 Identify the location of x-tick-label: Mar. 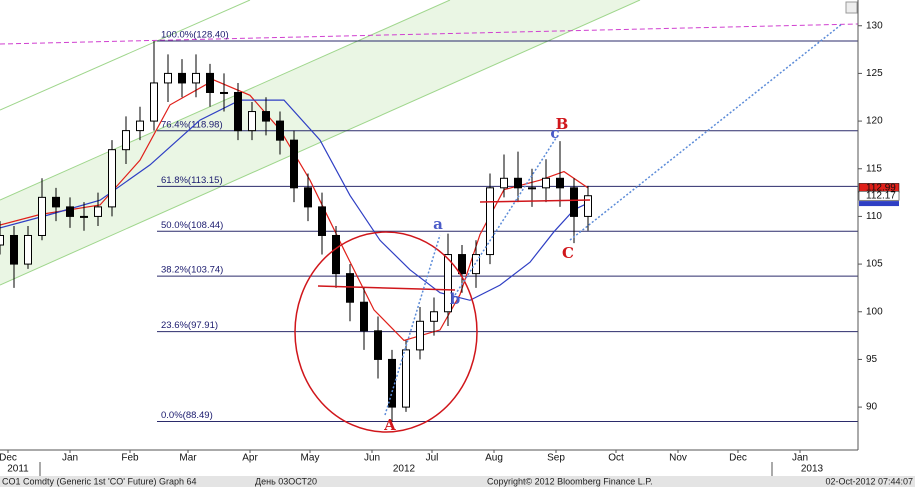
(188, 458).